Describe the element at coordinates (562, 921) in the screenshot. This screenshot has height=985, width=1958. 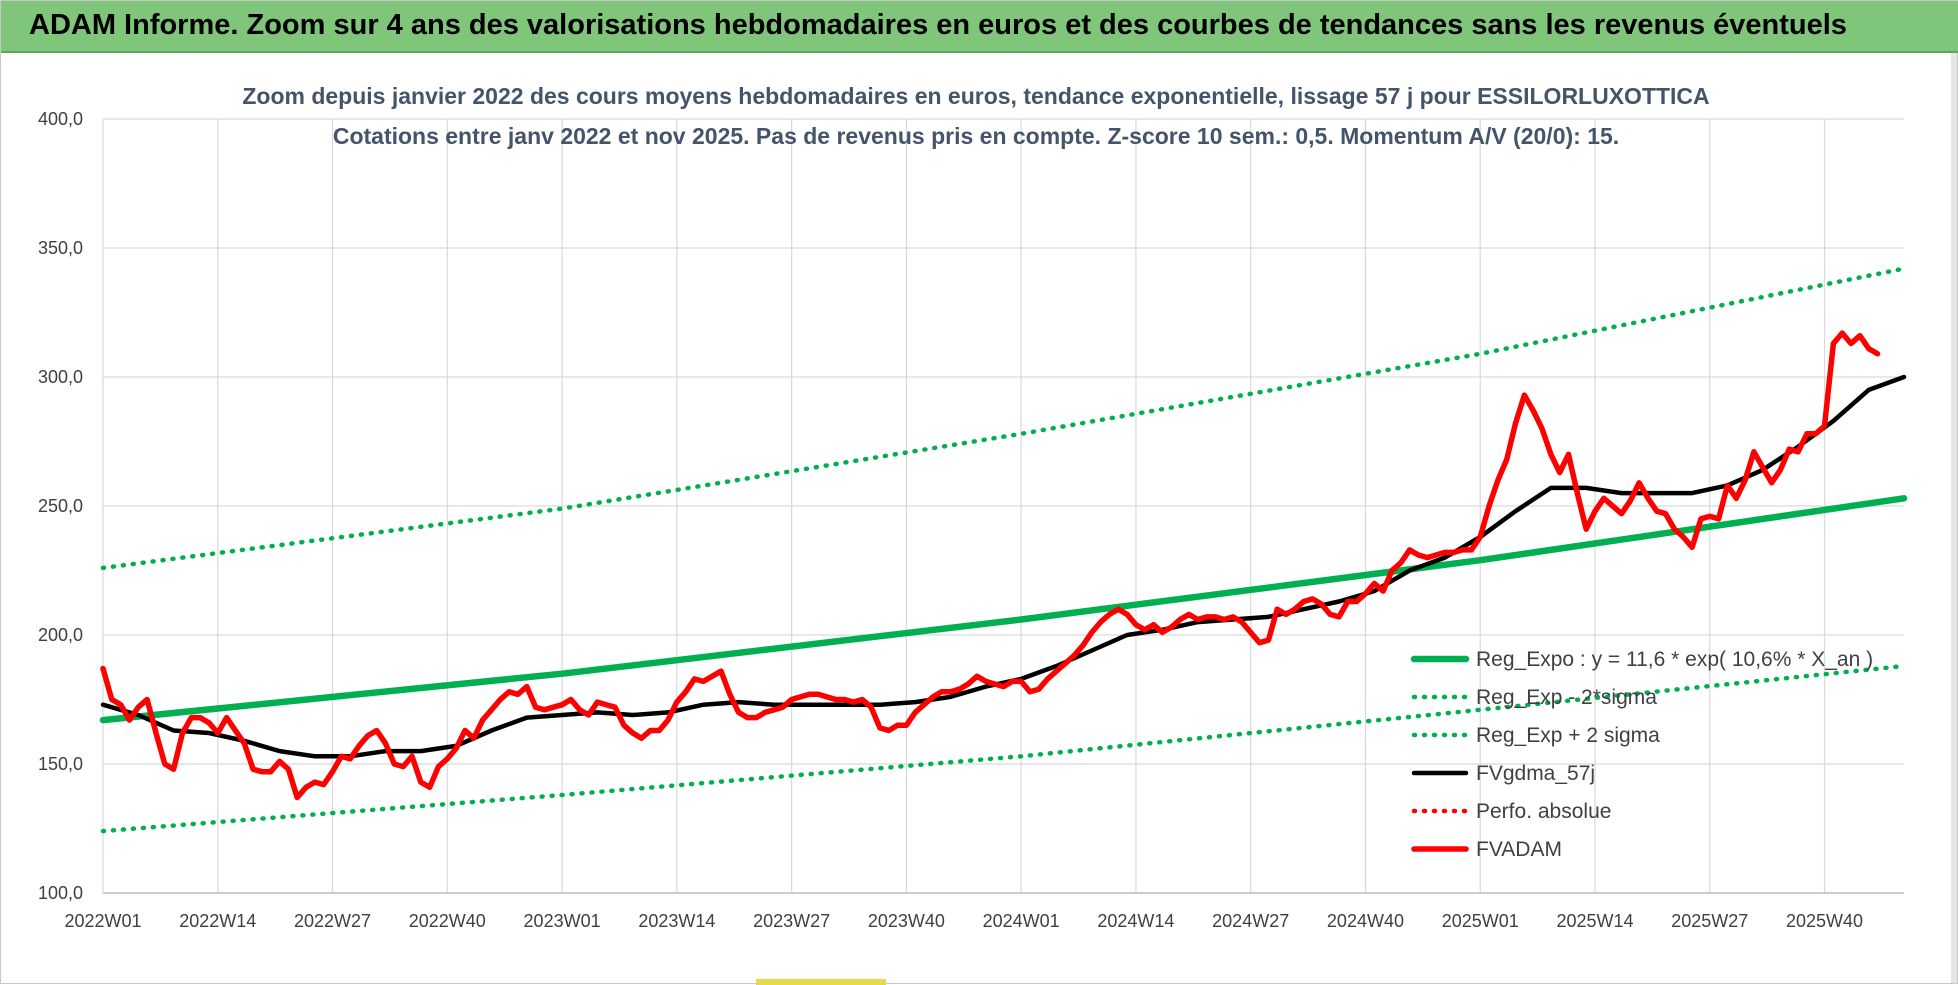
I see `x-tick-label: 2023W01` at that location.